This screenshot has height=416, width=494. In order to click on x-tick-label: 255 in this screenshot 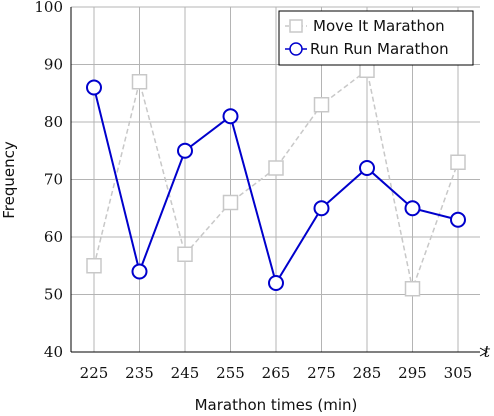, I will do `click(230, 373)`.